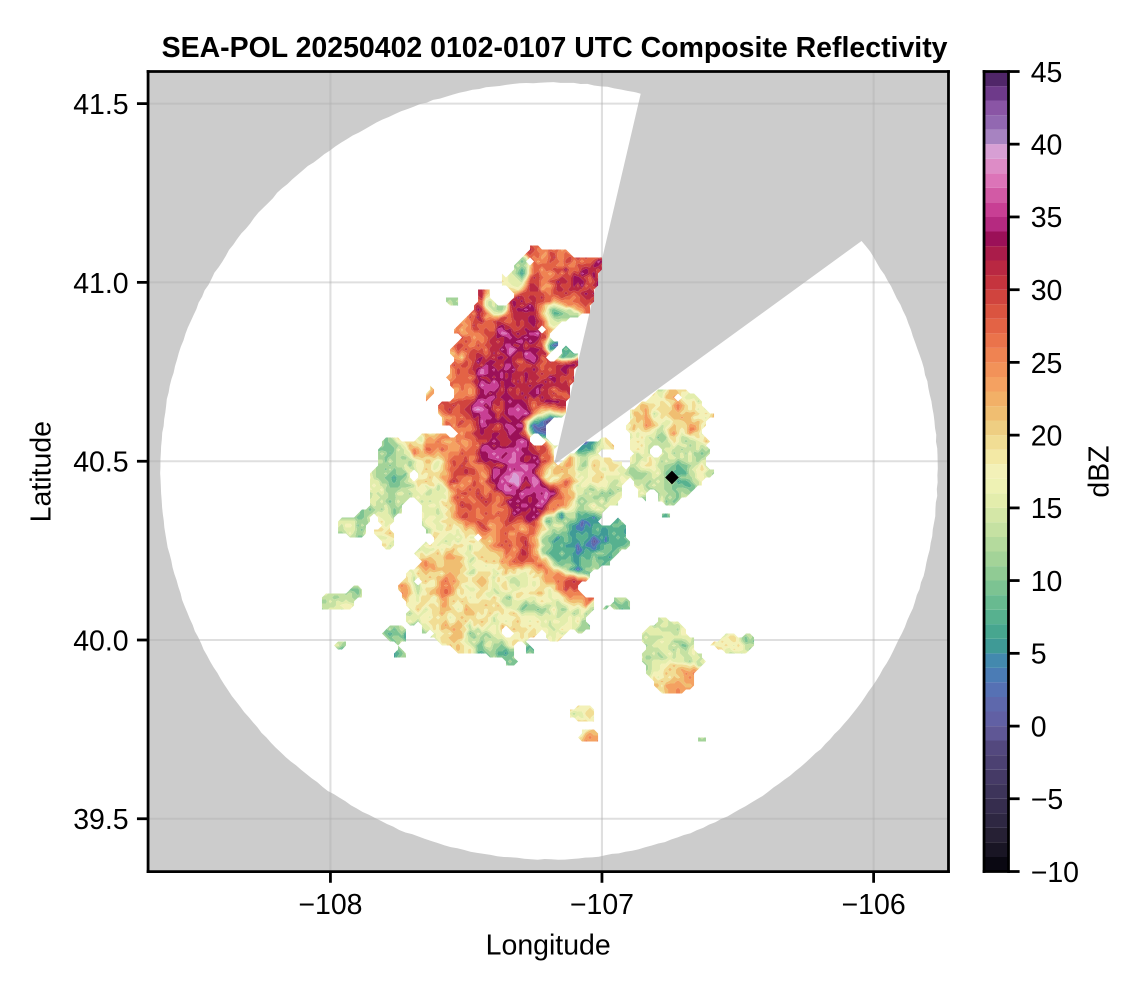  I want to click on svg-text: −106, so click(874, 905).